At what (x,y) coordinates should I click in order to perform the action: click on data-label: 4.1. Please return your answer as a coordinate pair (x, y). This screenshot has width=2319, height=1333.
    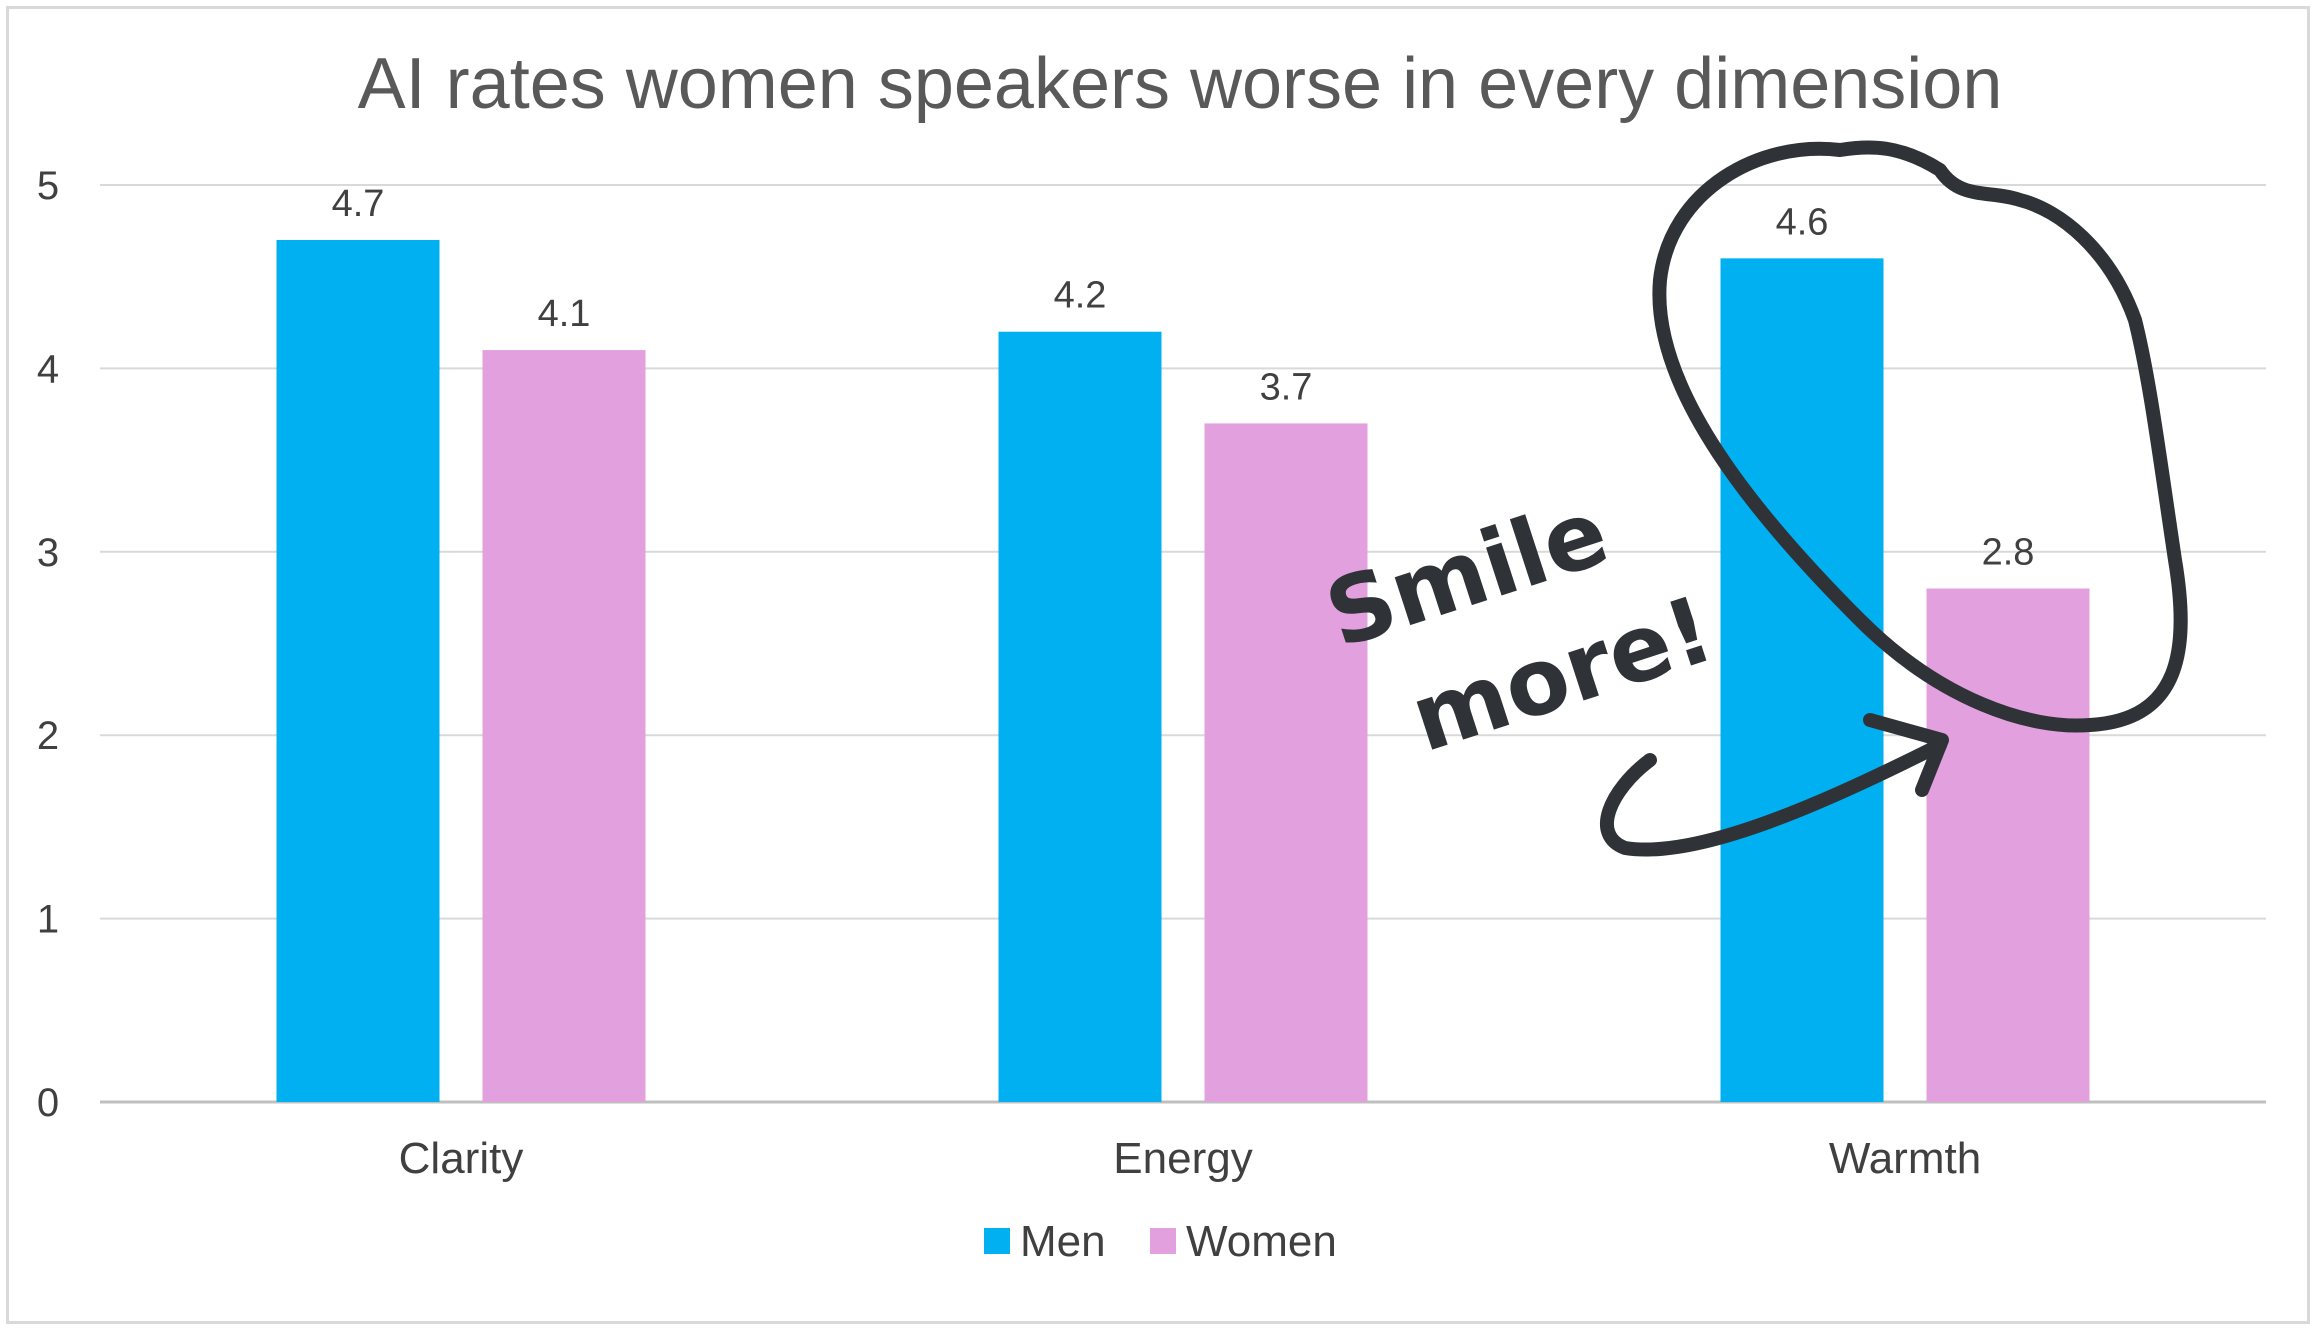
    Looking at the image, I should click on (564, 314).